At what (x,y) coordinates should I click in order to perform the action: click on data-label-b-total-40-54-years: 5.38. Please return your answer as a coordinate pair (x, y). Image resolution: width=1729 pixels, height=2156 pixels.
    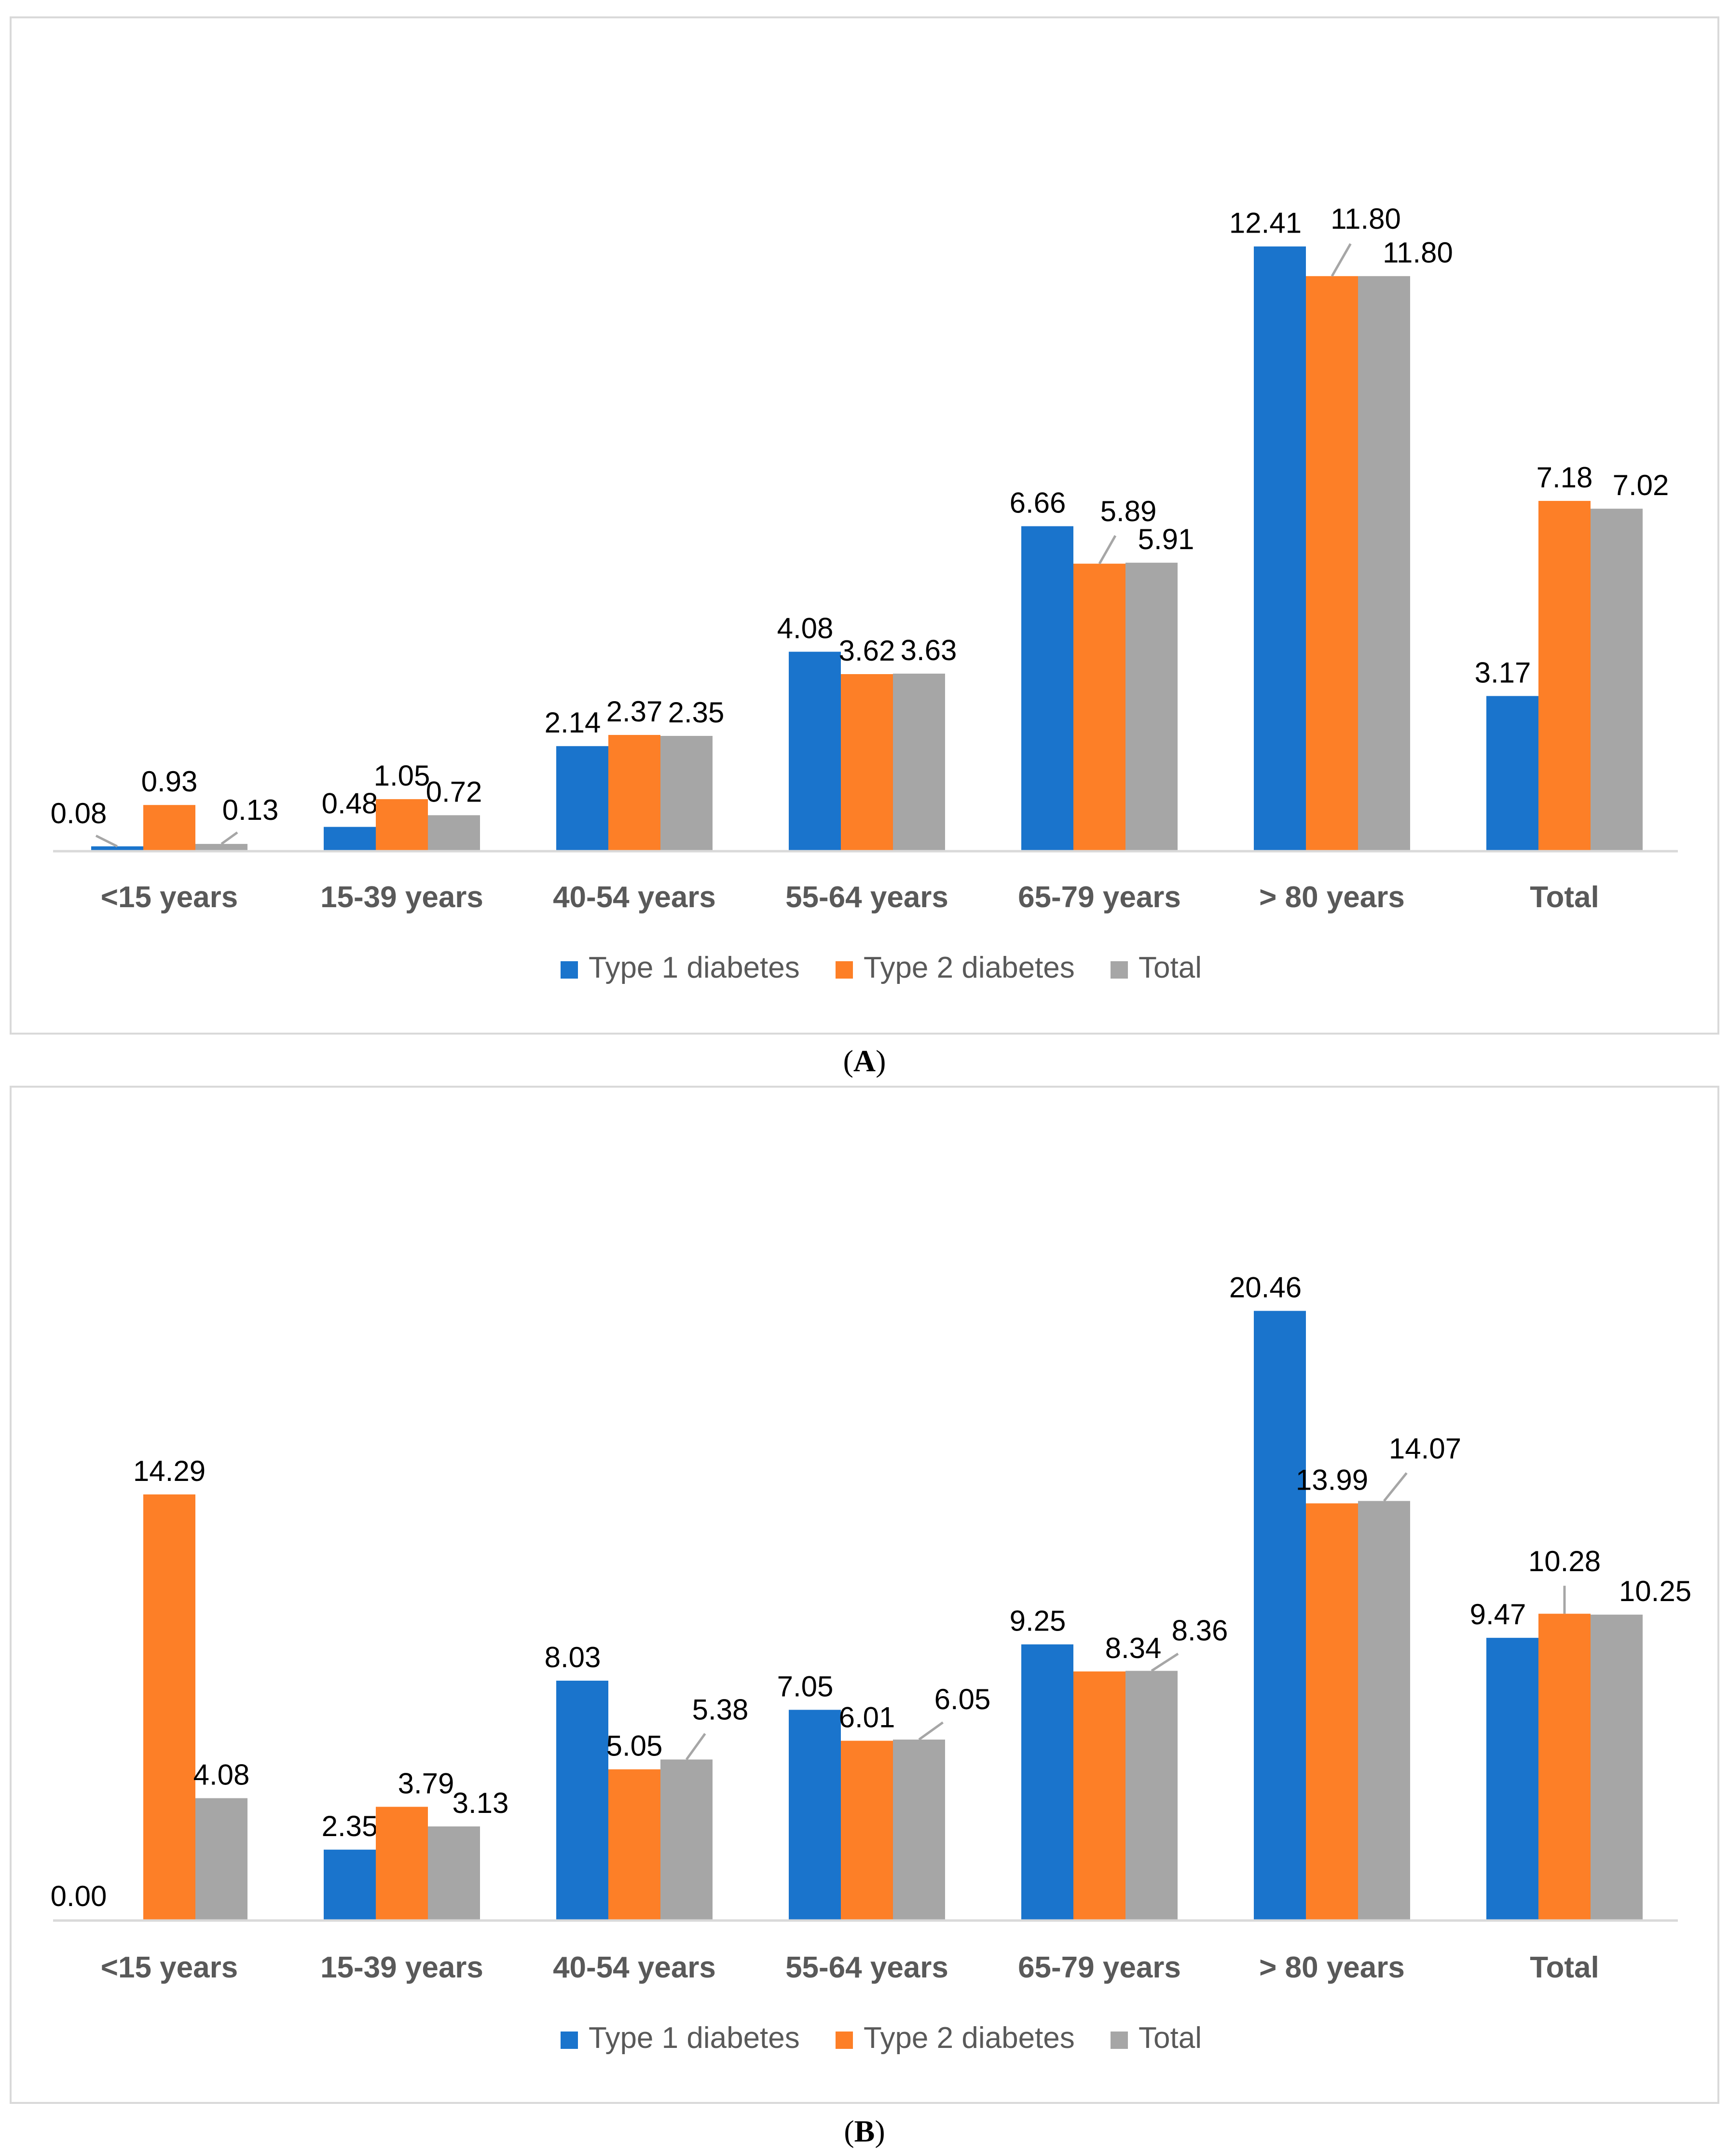
    Looking at the image, I should click on (720, 1709).